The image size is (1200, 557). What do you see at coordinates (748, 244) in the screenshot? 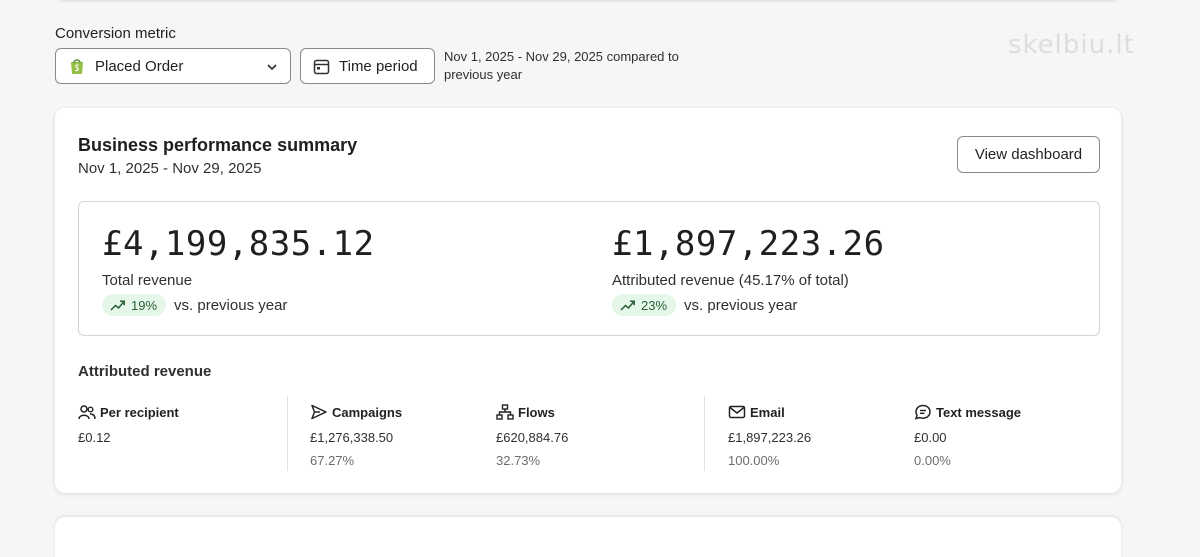
I see `attributed-revenue-value: £1,897,223.26` at bounding box center [748, 244].